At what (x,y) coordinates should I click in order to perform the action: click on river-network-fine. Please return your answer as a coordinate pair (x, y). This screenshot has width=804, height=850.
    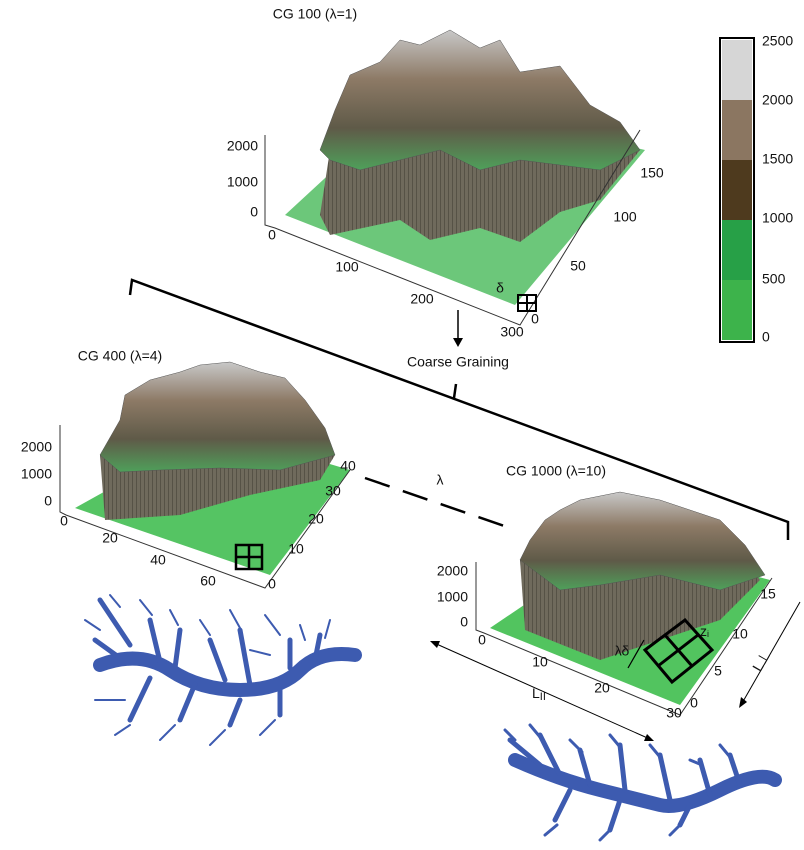
    Looking at the image, I should click on (642, 782).